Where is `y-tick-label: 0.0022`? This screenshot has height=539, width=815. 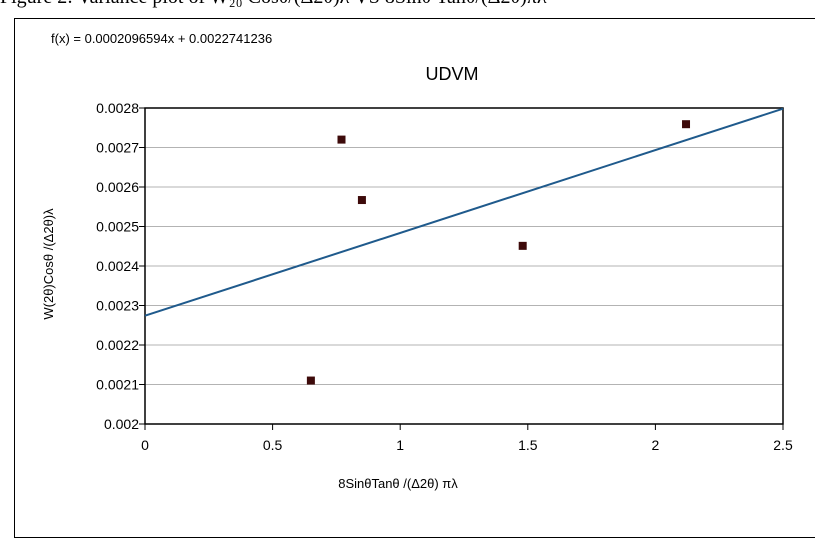 y-tick-label: 0.0022 is located at coordinates (117, 345).